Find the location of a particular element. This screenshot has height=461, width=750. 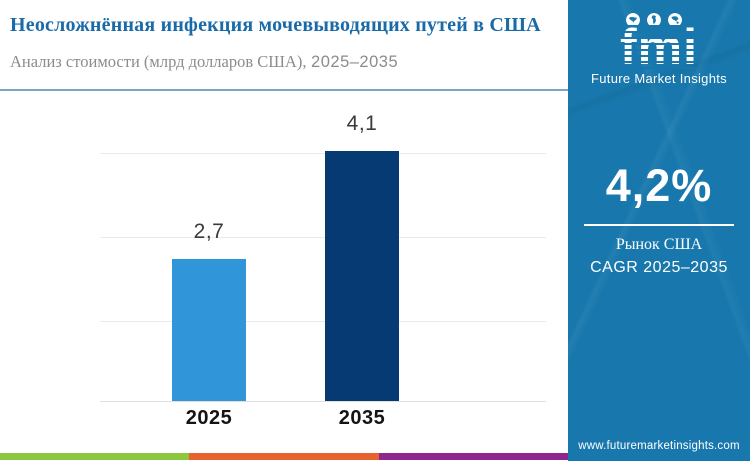

website-link: www.futuremarketinsights.com is located at coordinates (659, 446).